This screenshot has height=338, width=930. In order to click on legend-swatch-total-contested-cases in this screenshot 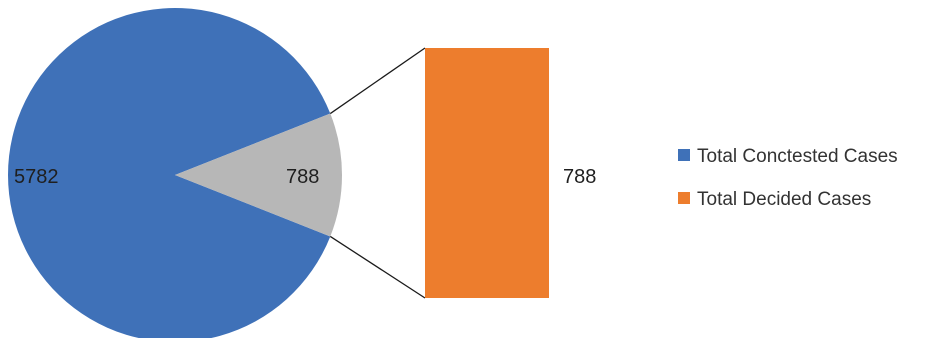, I will do `click(684, 155)`.